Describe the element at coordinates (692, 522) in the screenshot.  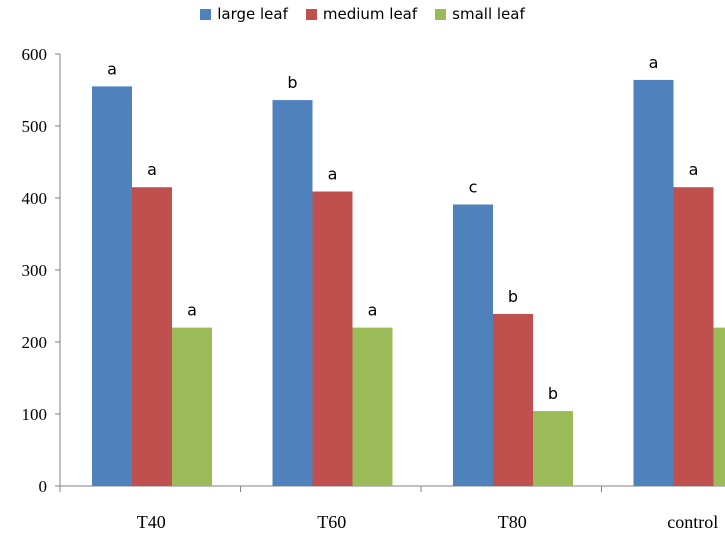
I see `x-tick-label: control` at that location.